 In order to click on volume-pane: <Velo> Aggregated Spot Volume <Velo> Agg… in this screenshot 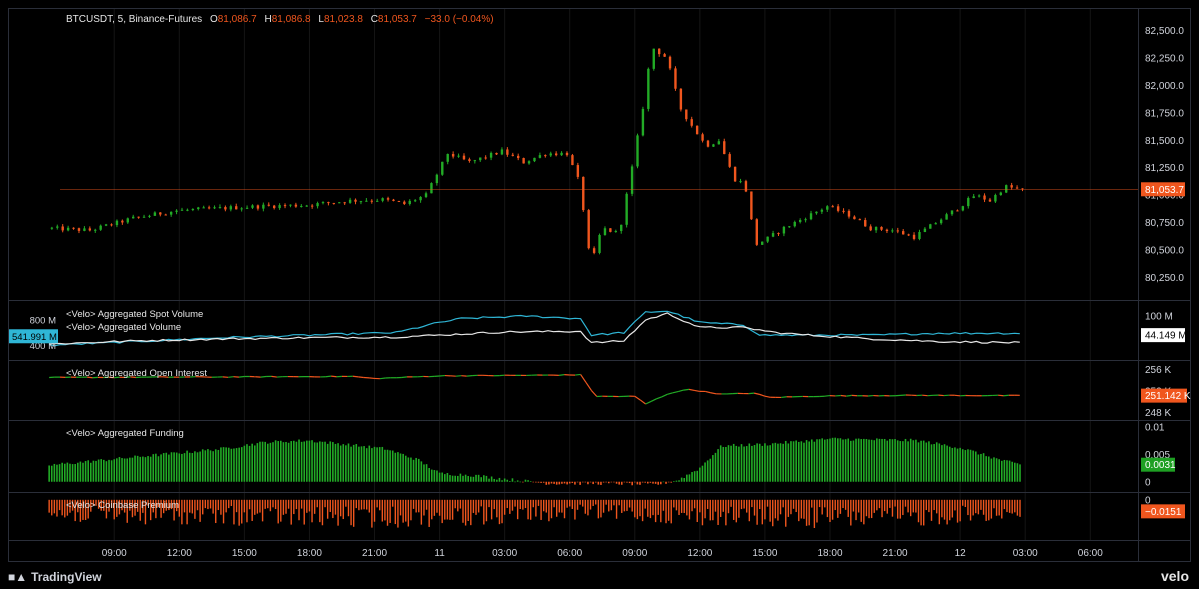, I will do `click(534, 328)`.